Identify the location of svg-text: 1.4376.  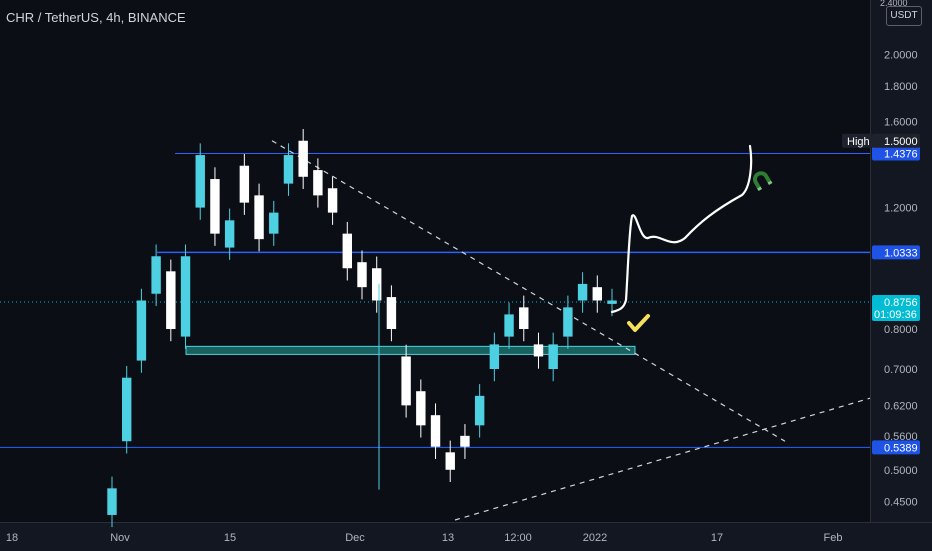
(901, 154).